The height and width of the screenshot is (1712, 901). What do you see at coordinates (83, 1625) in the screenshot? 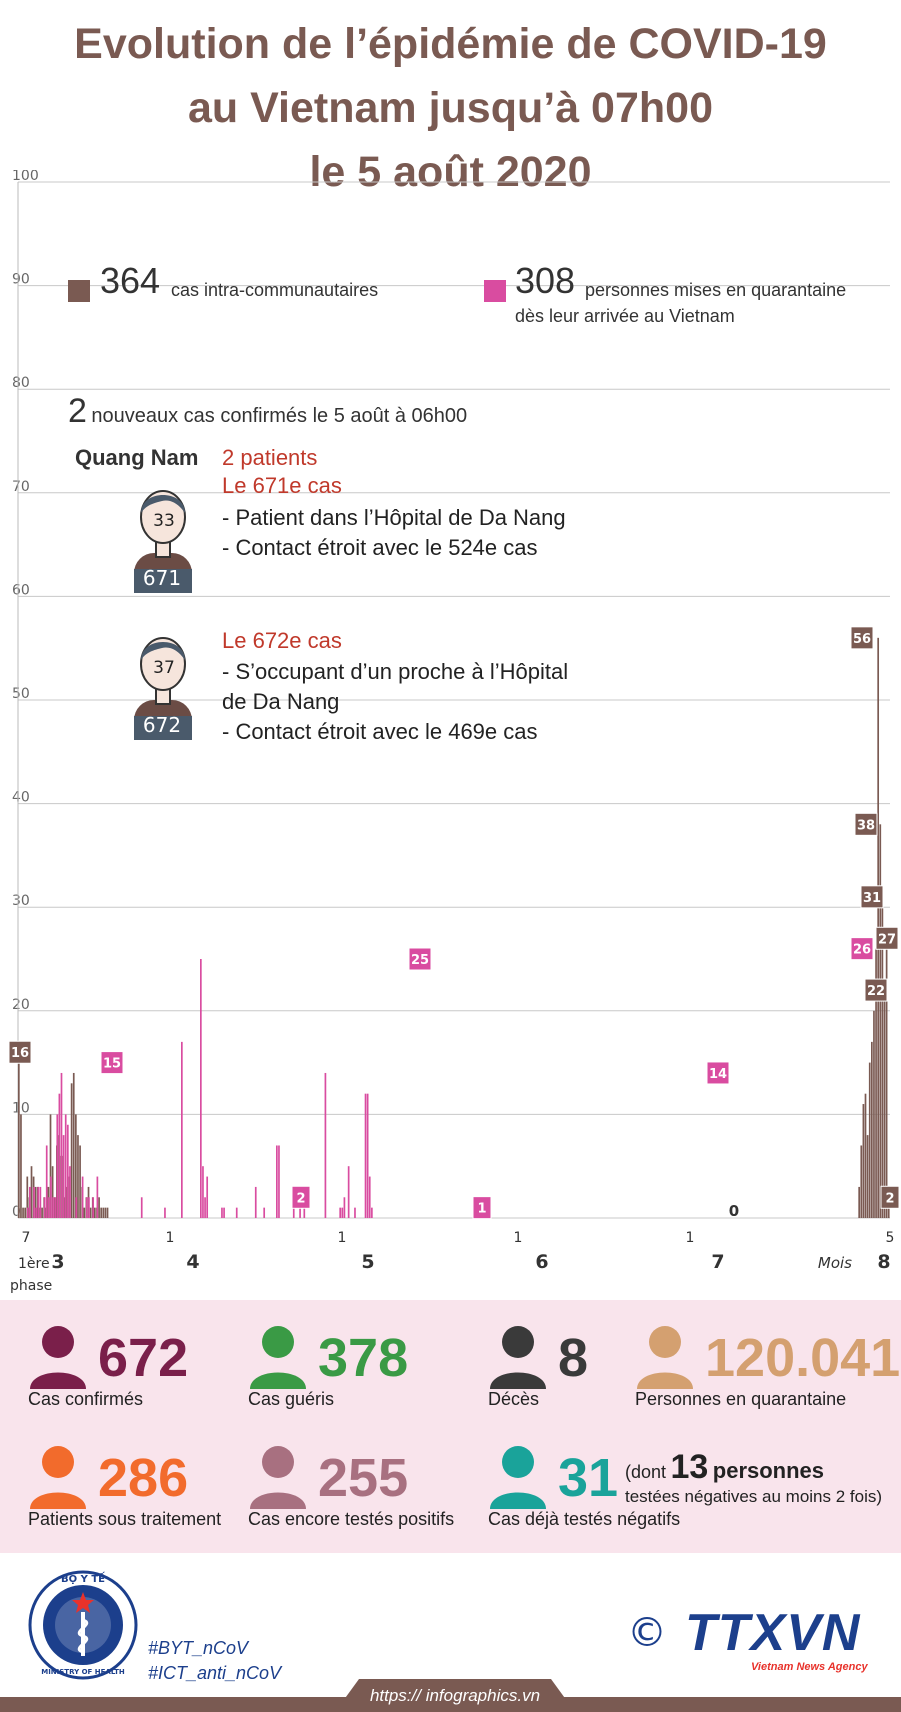
I see `ministry-of-health-logo: BỘ Y TẾ MINISTRY OF HEALTH` at bounding box center [83, 1625].